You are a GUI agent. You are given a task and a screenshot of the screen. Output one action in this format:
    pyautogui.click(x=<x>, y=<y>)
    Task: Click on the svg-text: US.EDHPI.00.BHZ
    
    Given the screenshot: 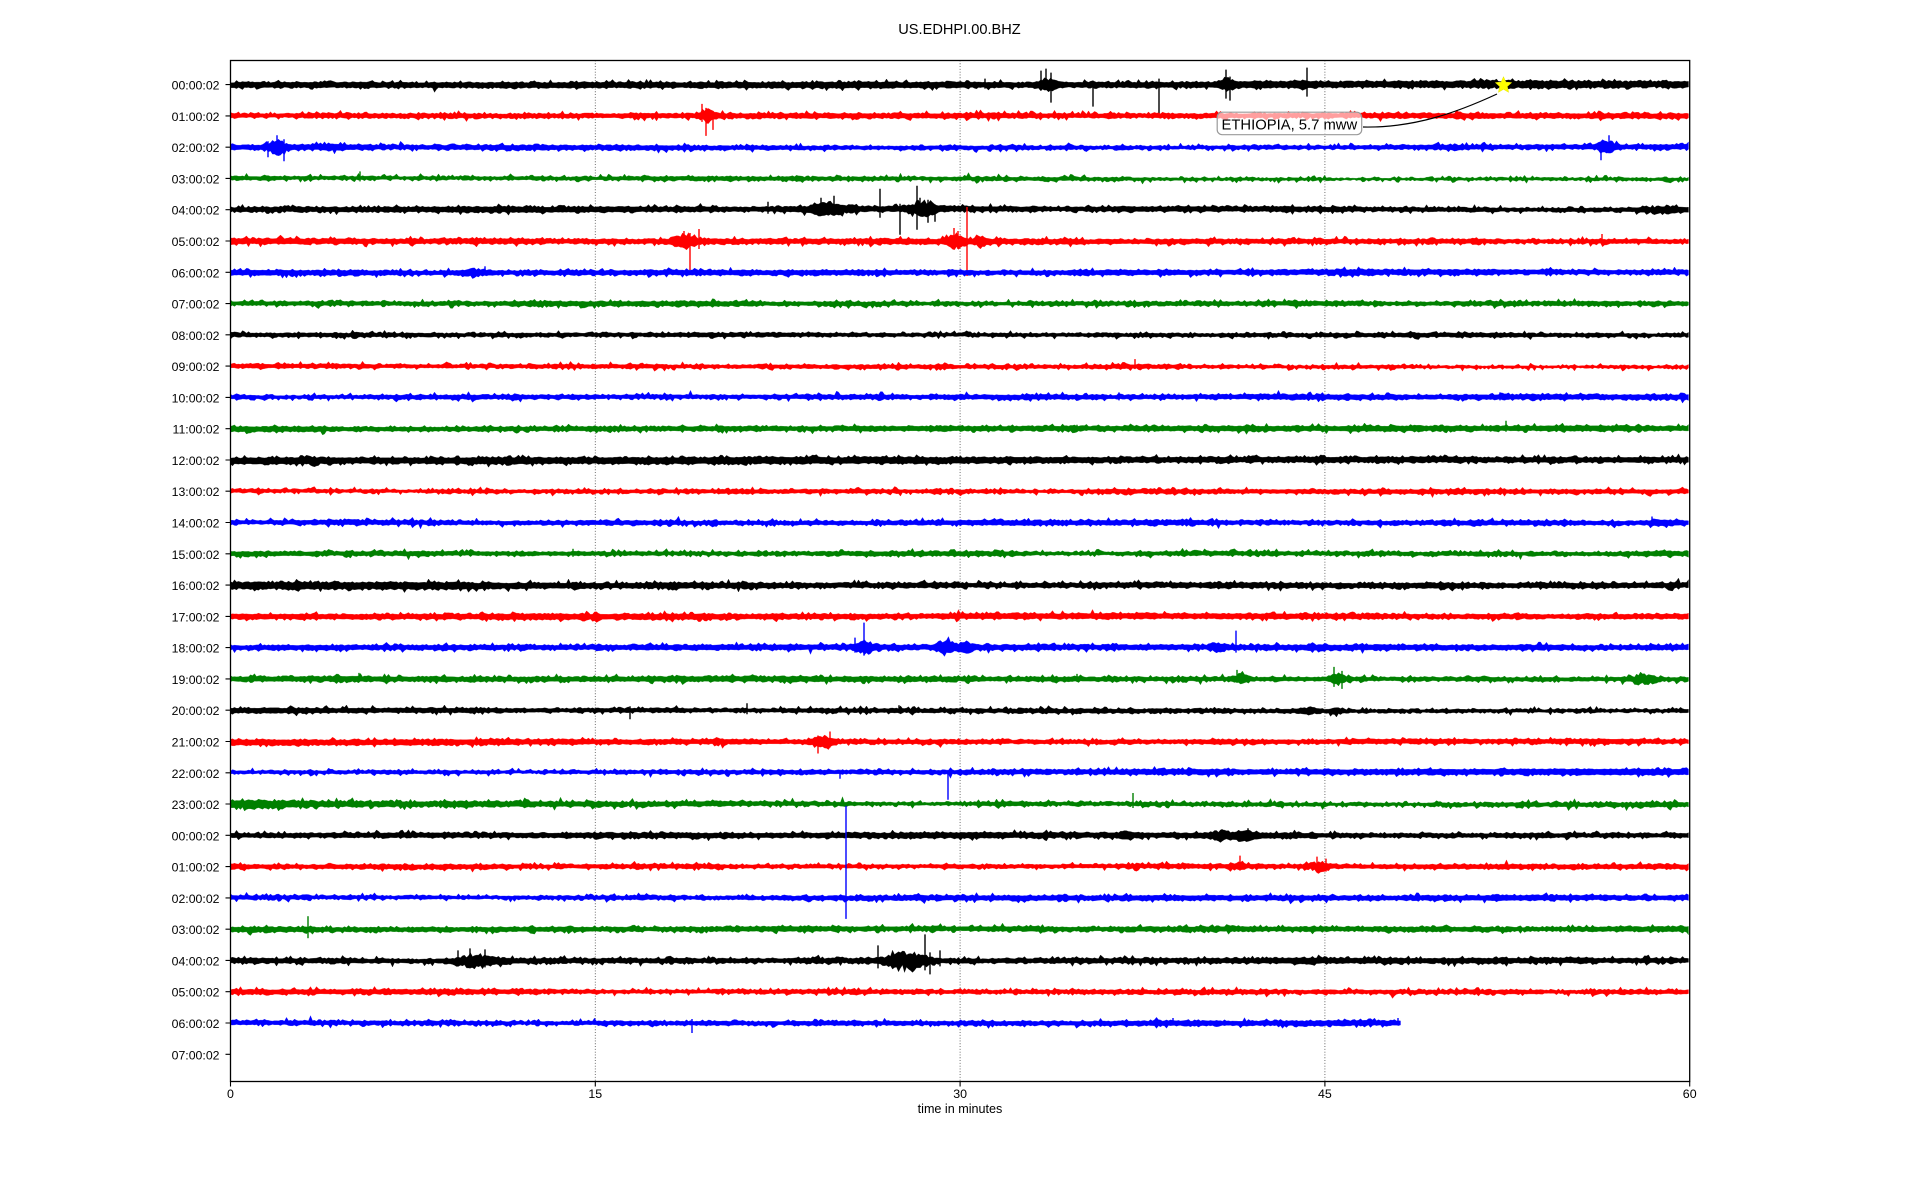 What is the action you would take?
    pyautogui.click(x=959, y=30)
    